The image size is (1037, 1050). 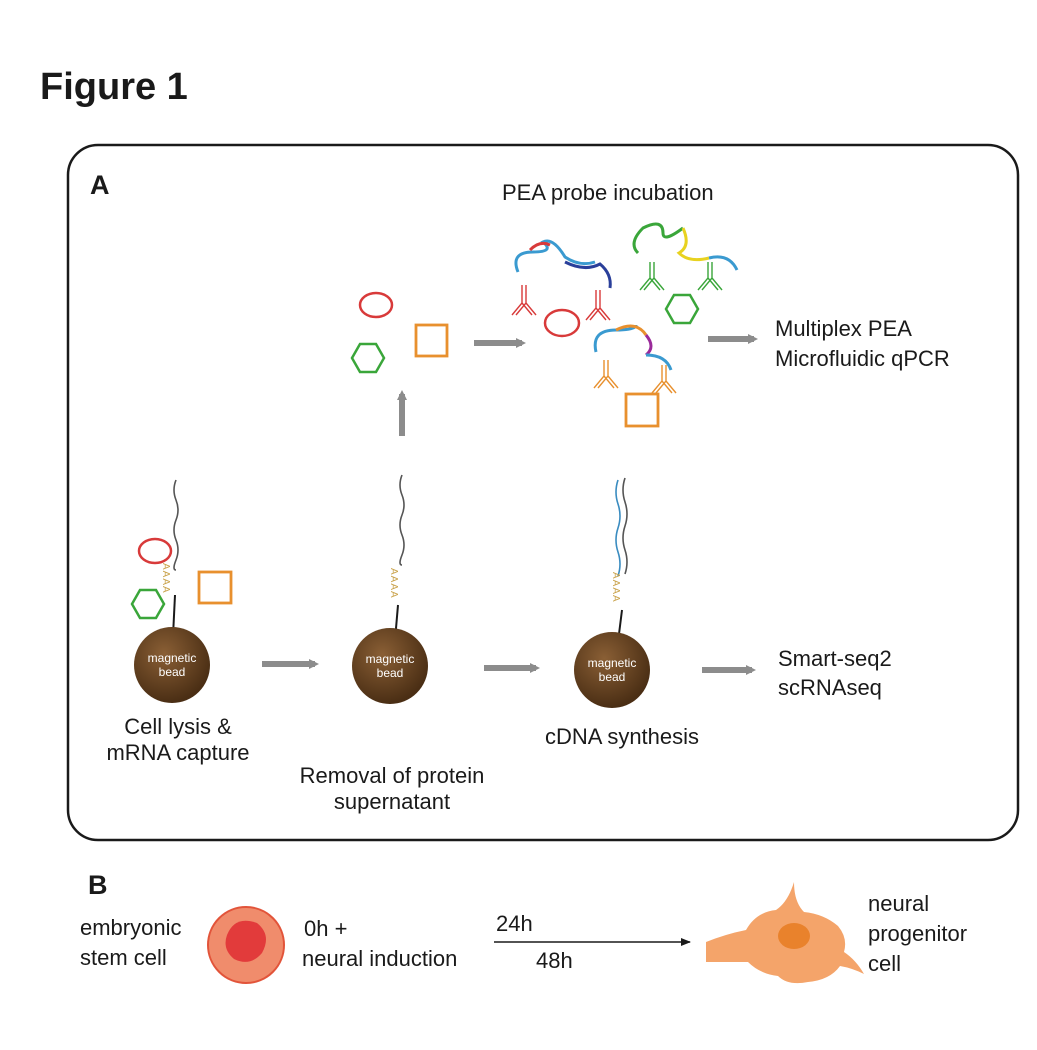 I want to click on induction-label-1: 0h +, so click(x=326, y=928).